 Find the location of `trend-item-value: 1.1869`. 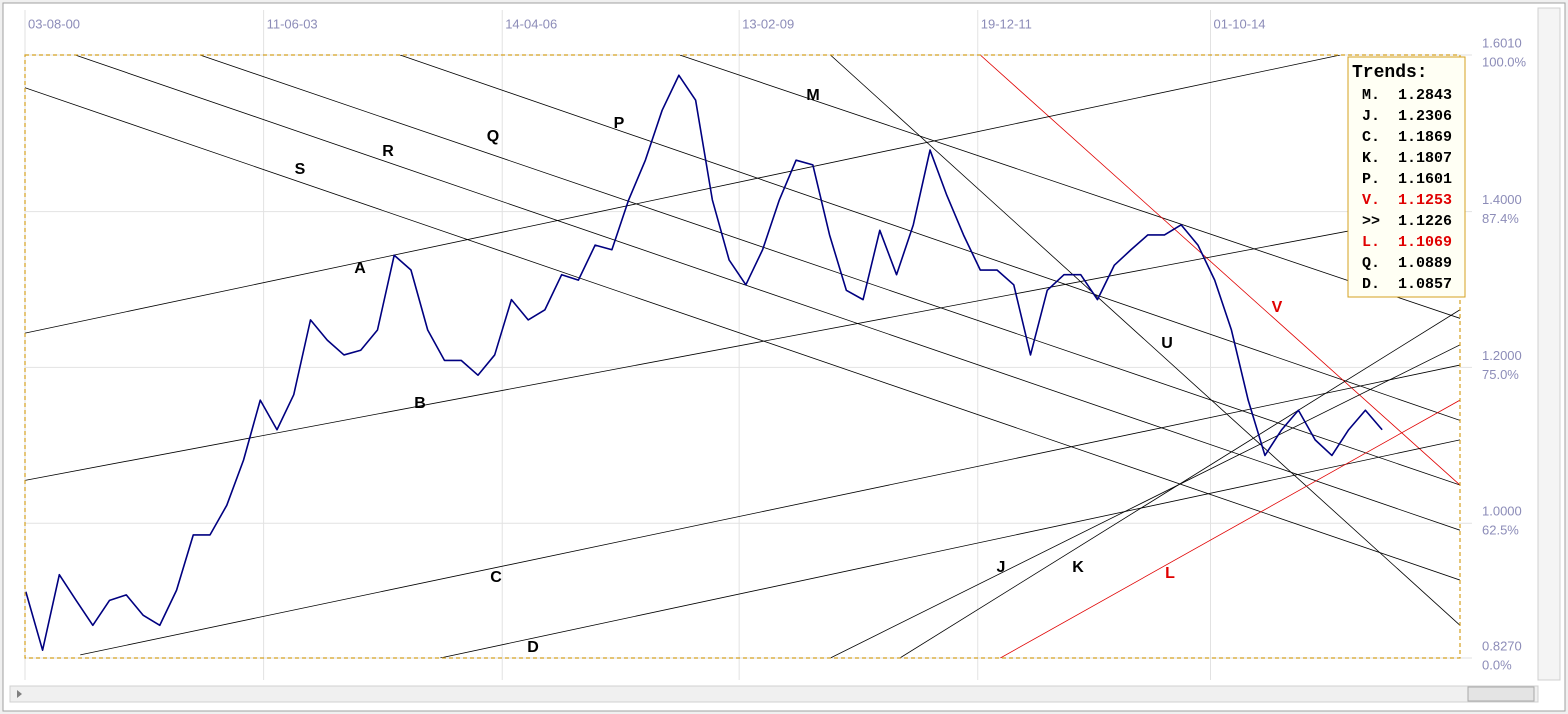

trend-item-value: 1.1869 is located at coordinates (1425, 137).